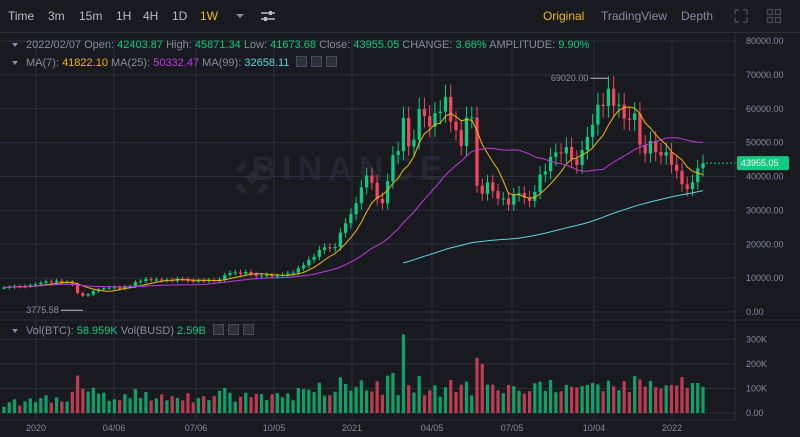 The image size is (800, 437). I want to click on interval-time: Time, so click(21, 16).